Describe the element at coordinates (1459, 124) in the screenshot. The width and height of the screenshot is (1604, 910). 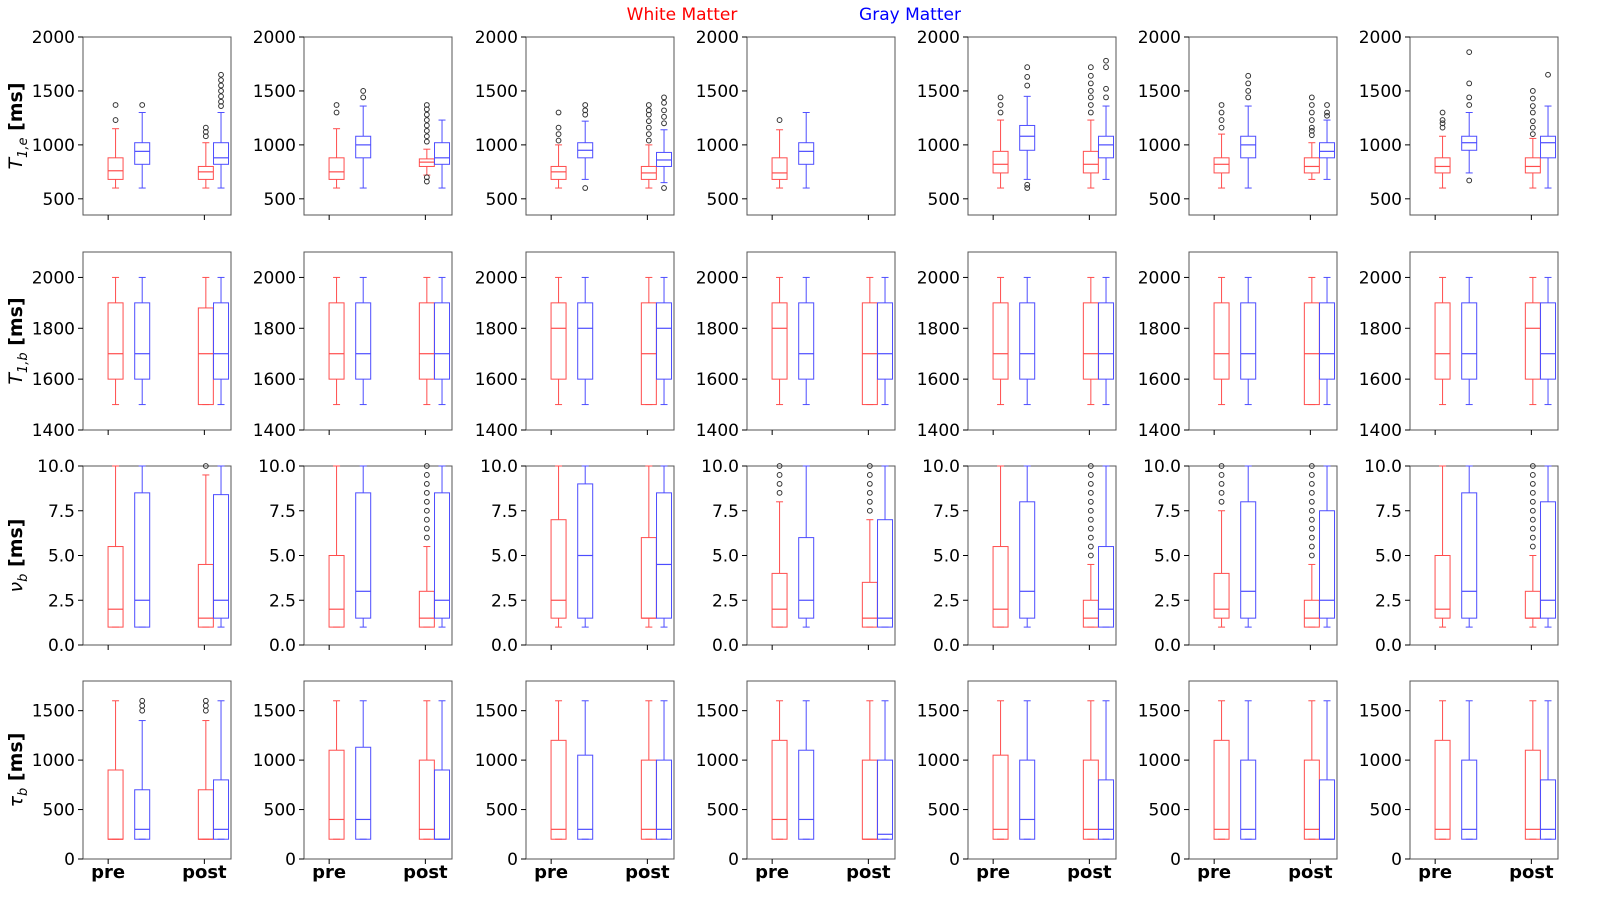
I see `panel-r0-c6: 500 1000 1500 2000` at that location.